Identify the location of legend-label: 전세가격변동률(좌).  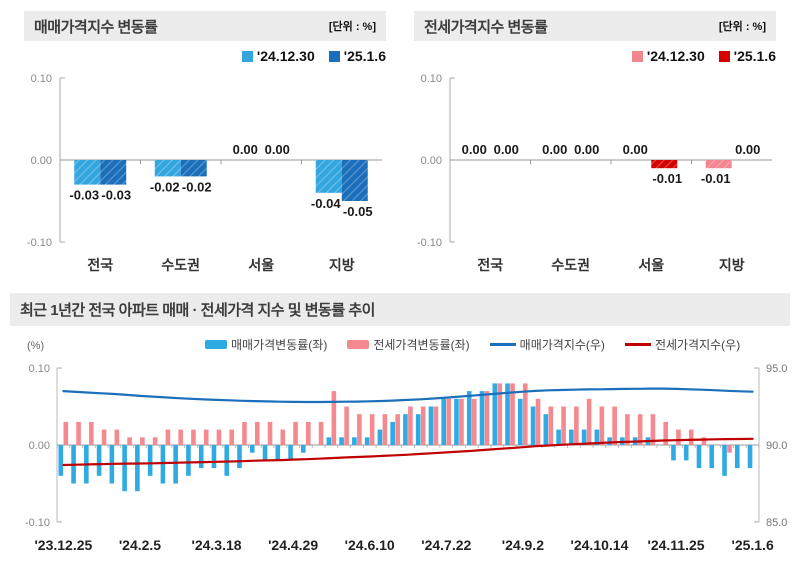
(421, 345).